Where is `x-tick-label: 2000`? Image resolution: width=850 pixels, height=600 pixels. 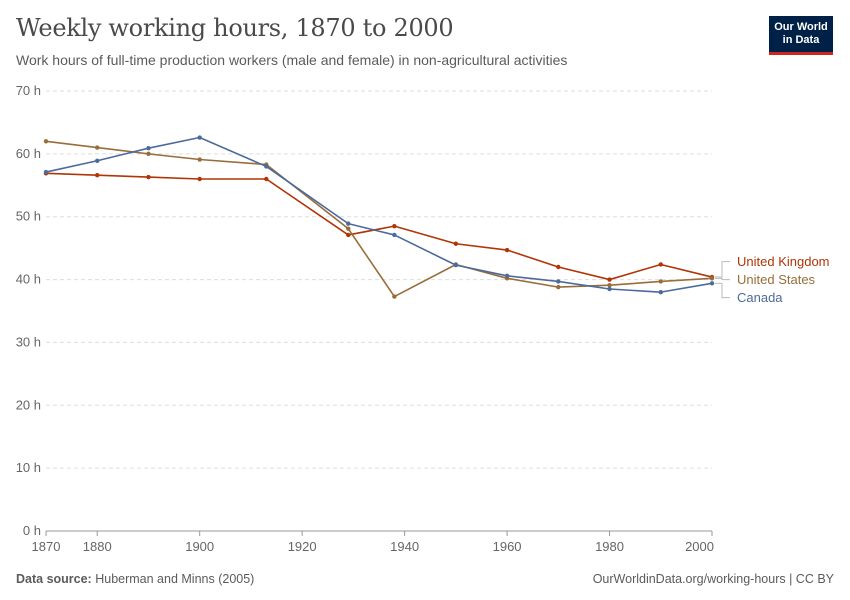 x-tick-label: 2000 is located at coordinates (699, 546).